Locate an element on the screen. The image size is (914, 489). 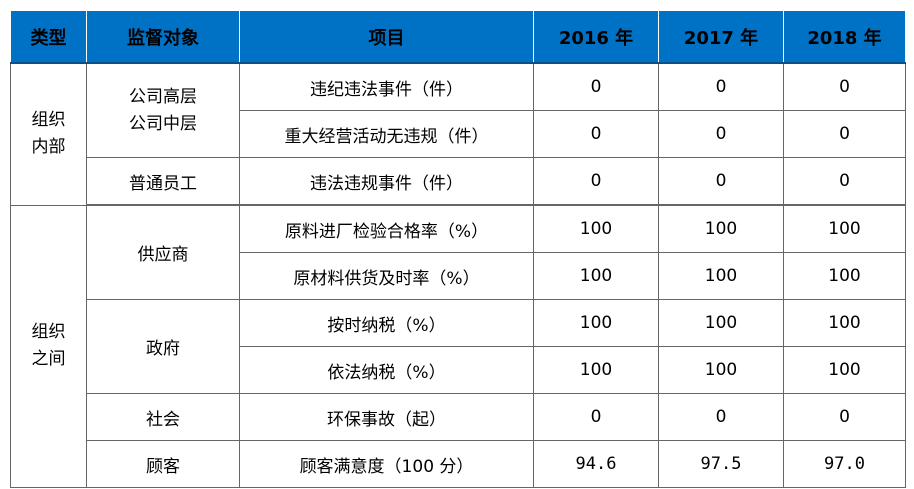
item-cell: 重大经营活动无违规（件） is located at coordinates (386, 134).